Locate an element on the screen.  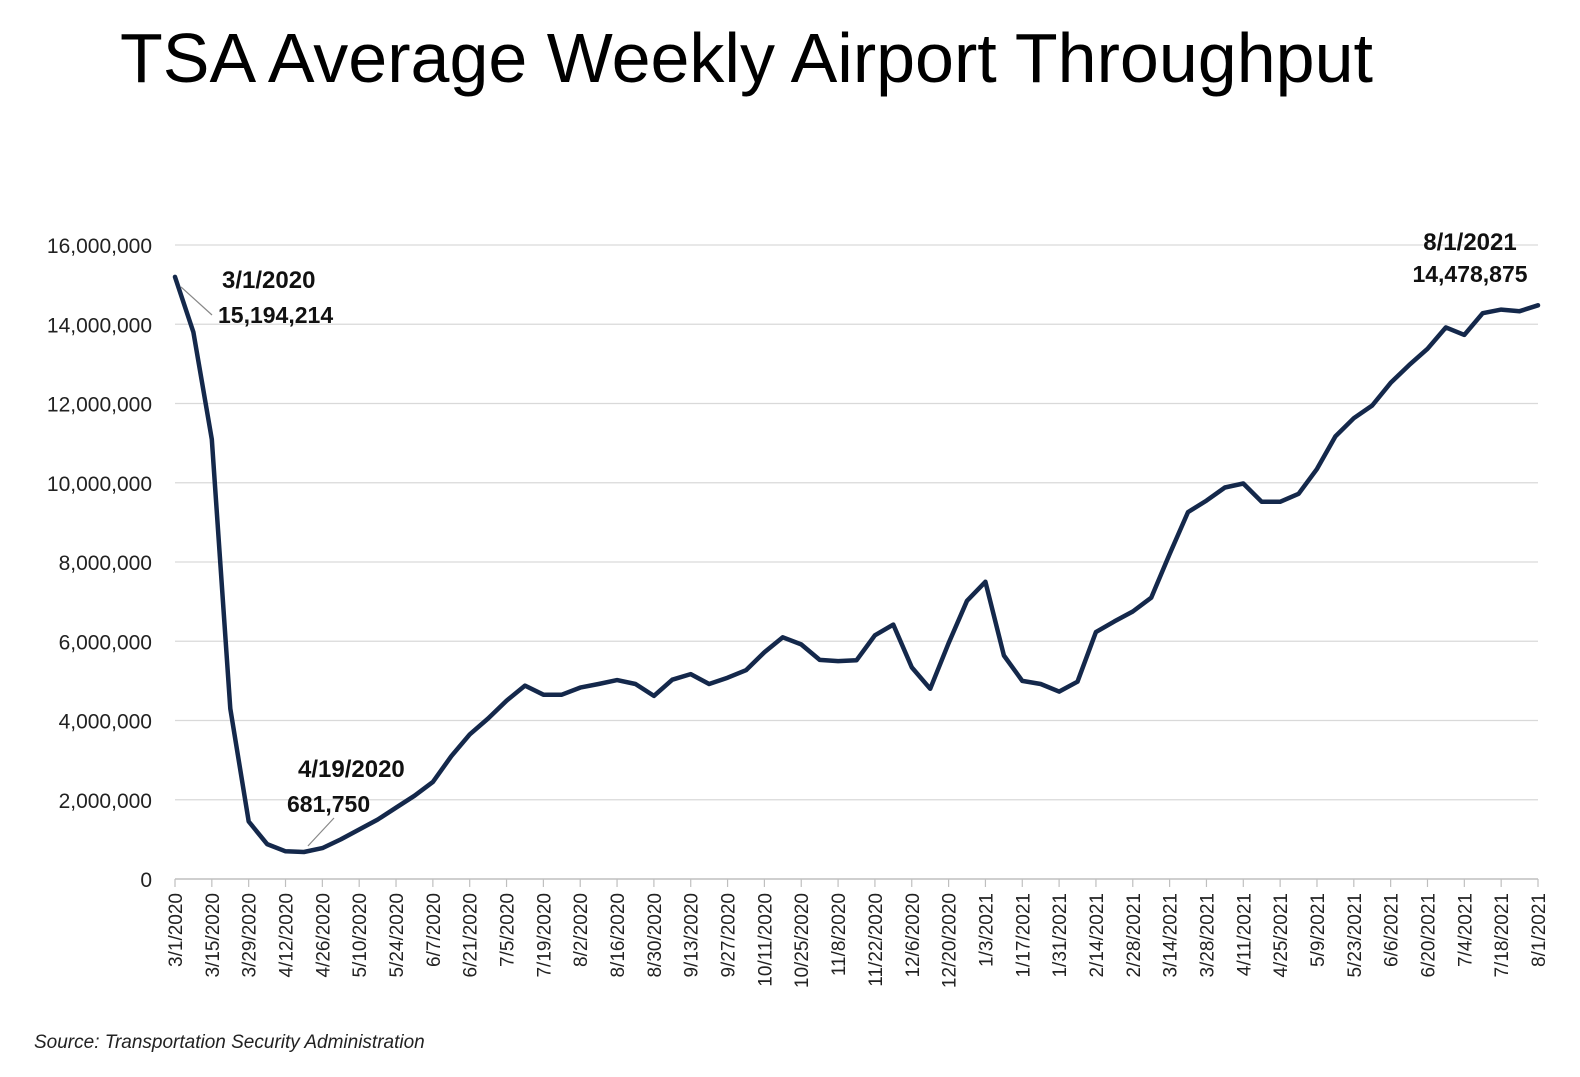
x-tick-label: 7/19/2020 is located at coordinates (544, 935).